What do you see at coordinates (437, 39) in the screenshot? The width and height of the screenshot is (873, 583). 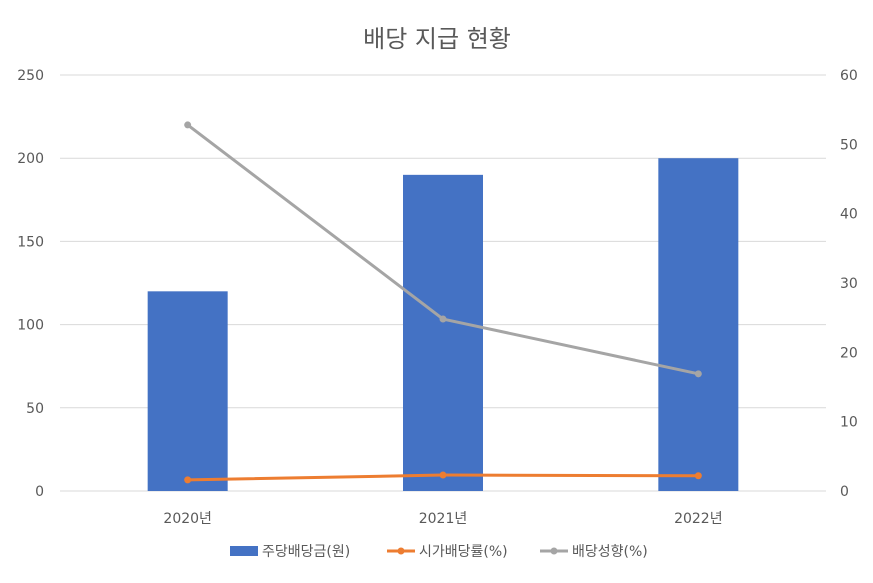 I see `chart-title: 배당 지급 현황` at bounding box center [437, 39].